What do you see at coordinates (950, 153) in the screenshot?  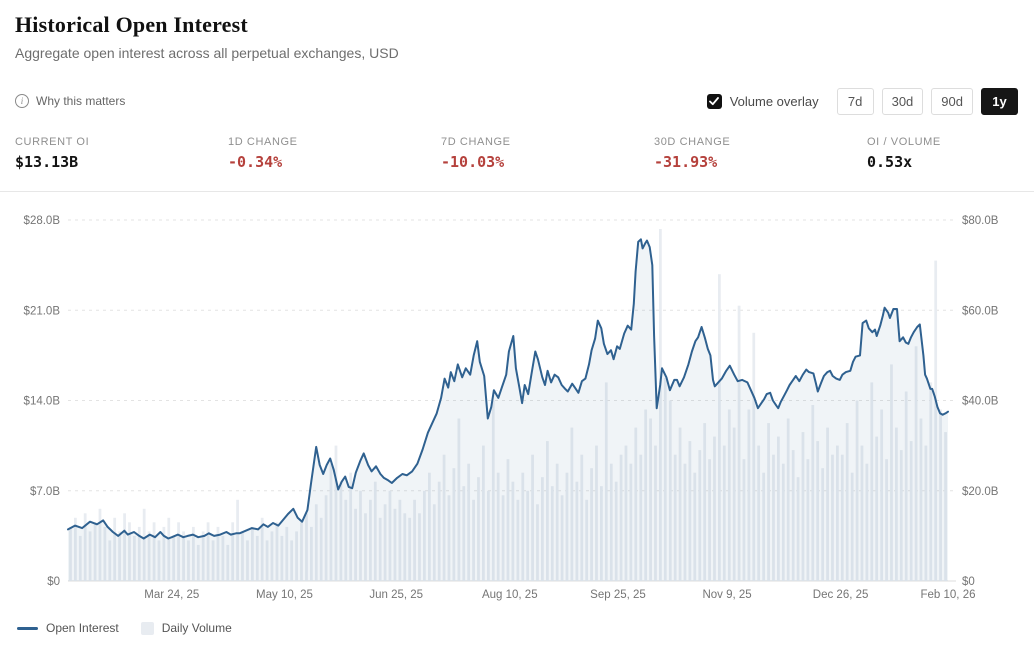 I see `stat-oi-volume-ratio: OI / VOLUME 0.53x` at bounding box center [950, 153].